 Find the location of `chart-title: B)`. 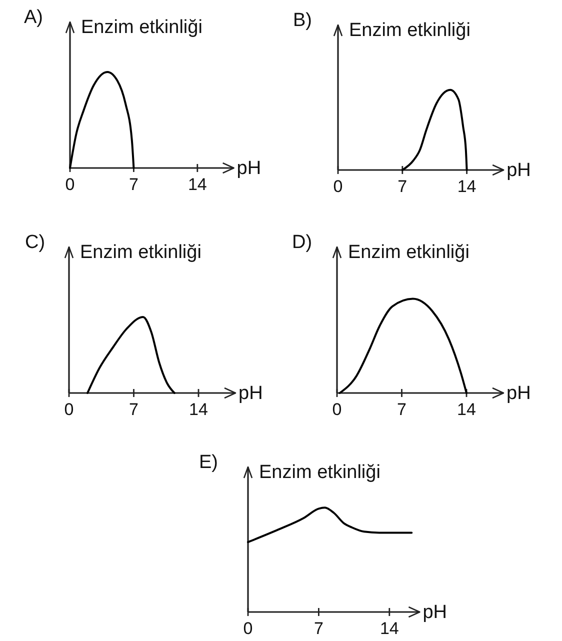

chart-title: B) is located at coordinates (302, 20).